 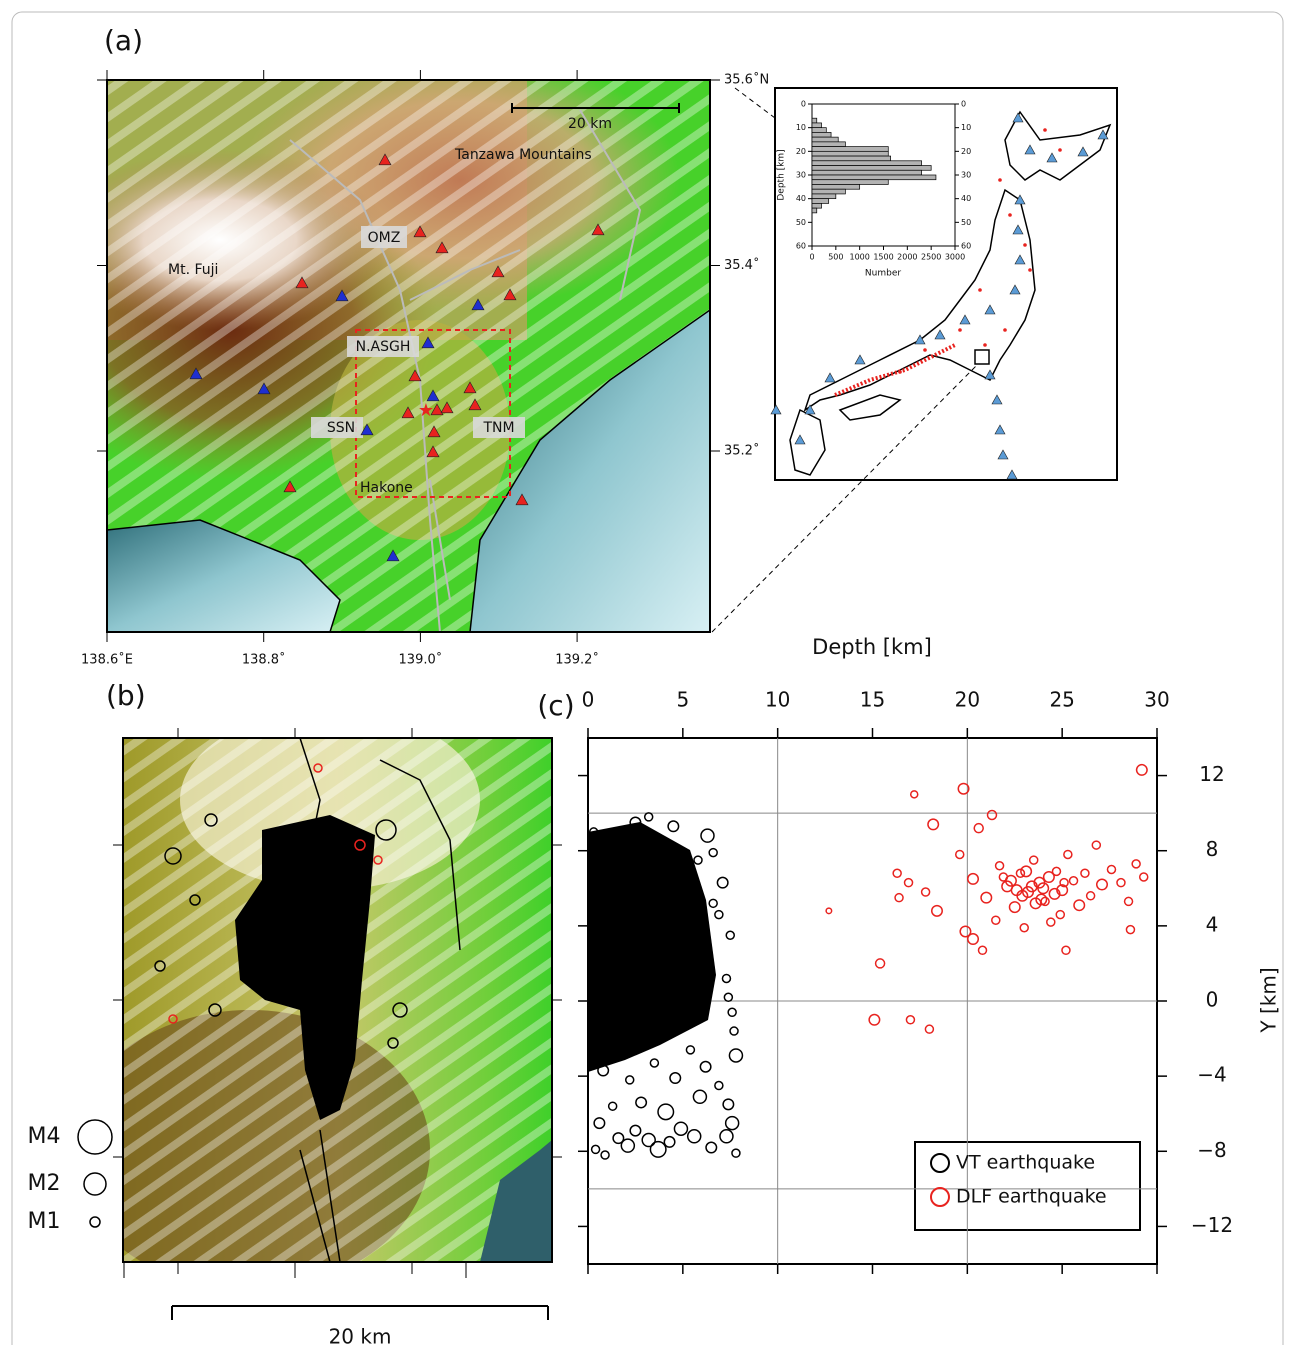 What do you see at coordinates (555, 705) in the screenshot?
I see `panel-label: (c)` at bounding box center [555, 705].